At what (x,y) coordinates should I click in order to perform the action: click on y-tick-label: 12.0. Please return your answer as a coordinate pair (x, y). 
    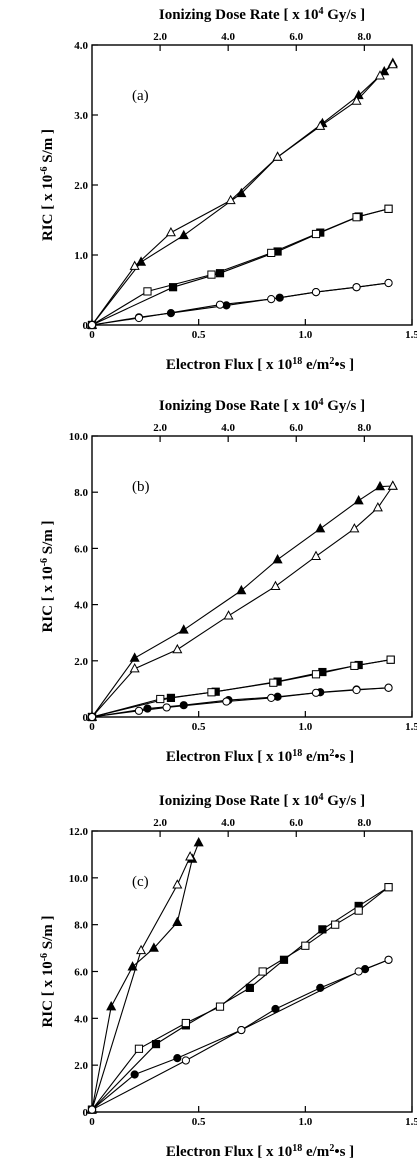
    Looking at the image, I should click on (79, 832).